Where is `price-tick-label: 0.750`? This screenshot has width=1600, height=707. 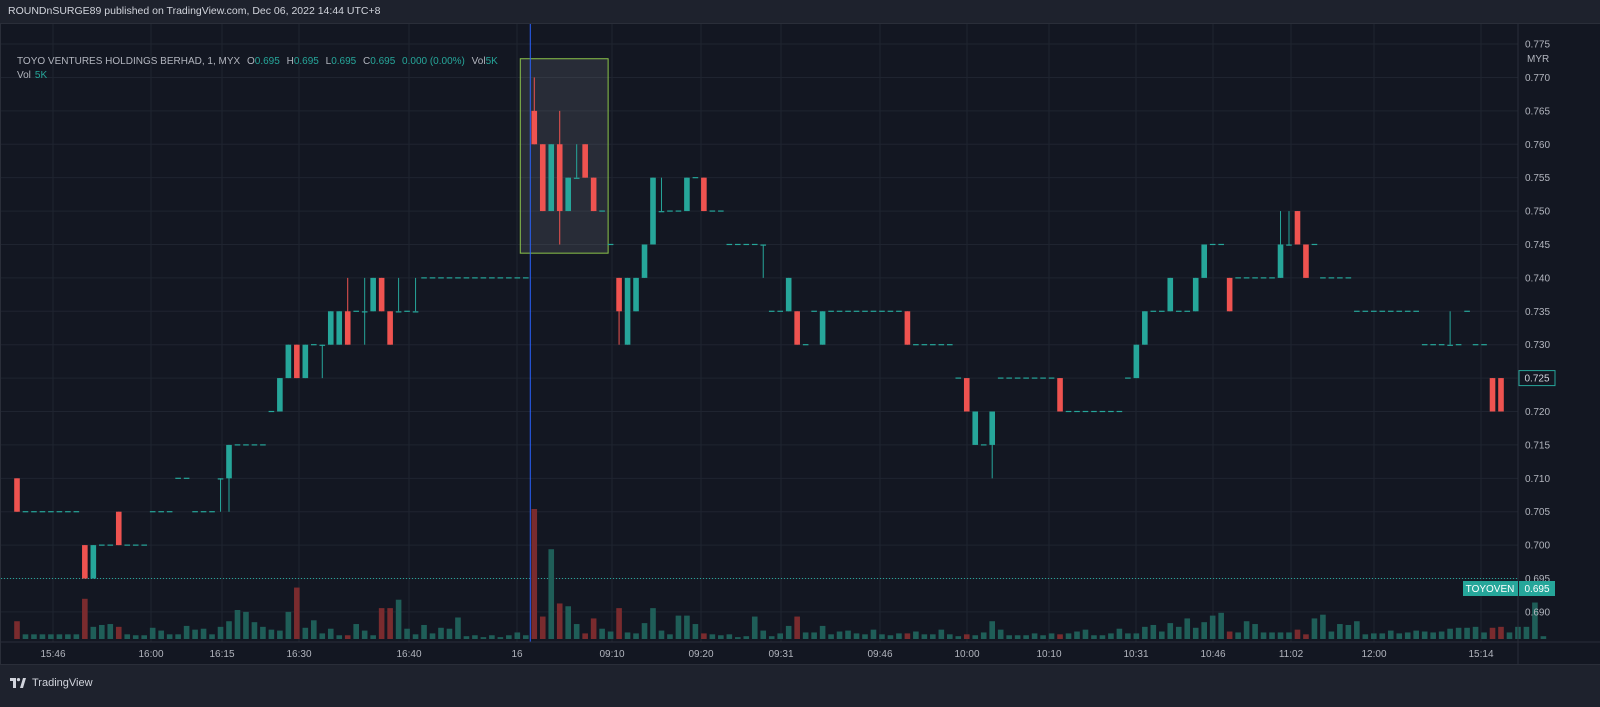
price-tick-label: 0.750 is located at coordinates (1537, 212).